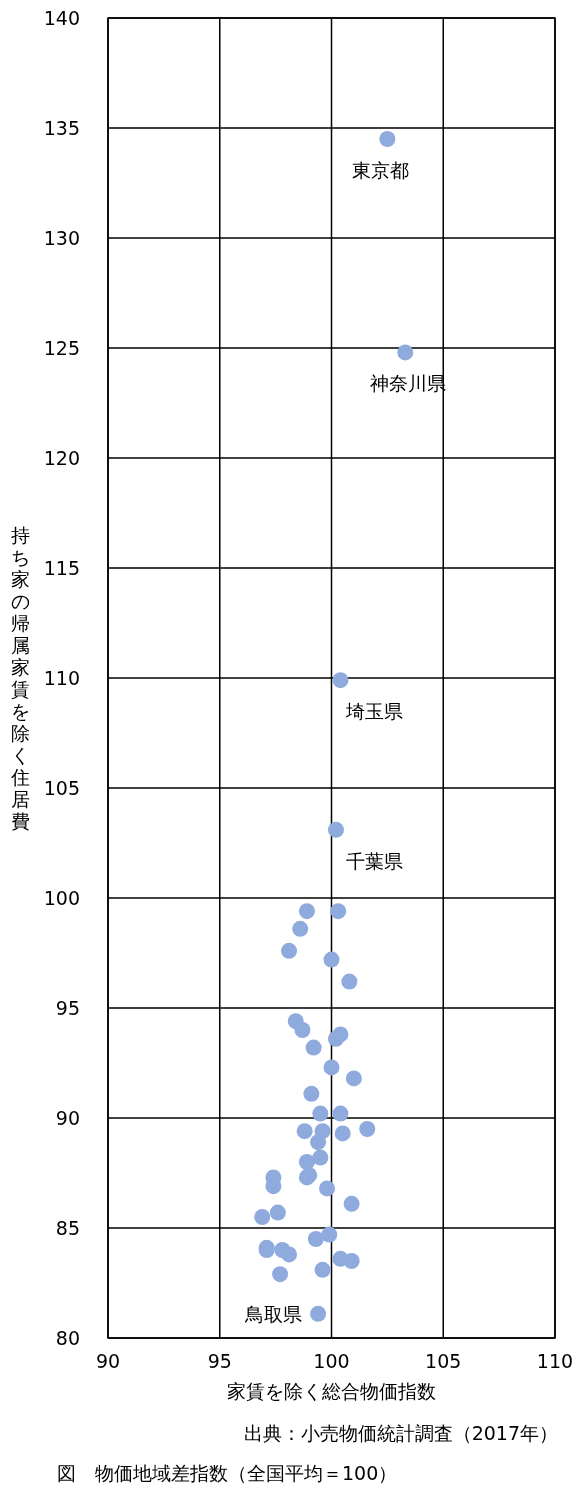  Describe the element at coordinates (443, 1361) in the screenshot. I see `x-tick-label: 105` at that location.